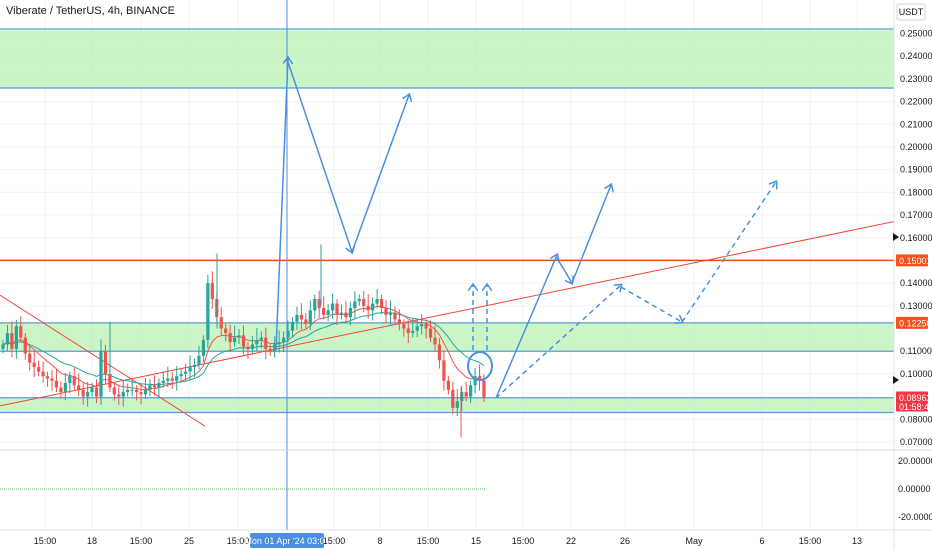  Describe the element at coordinates (916, 215) in the screenshot. I see `price-tick-label: 0.17000` at that location.